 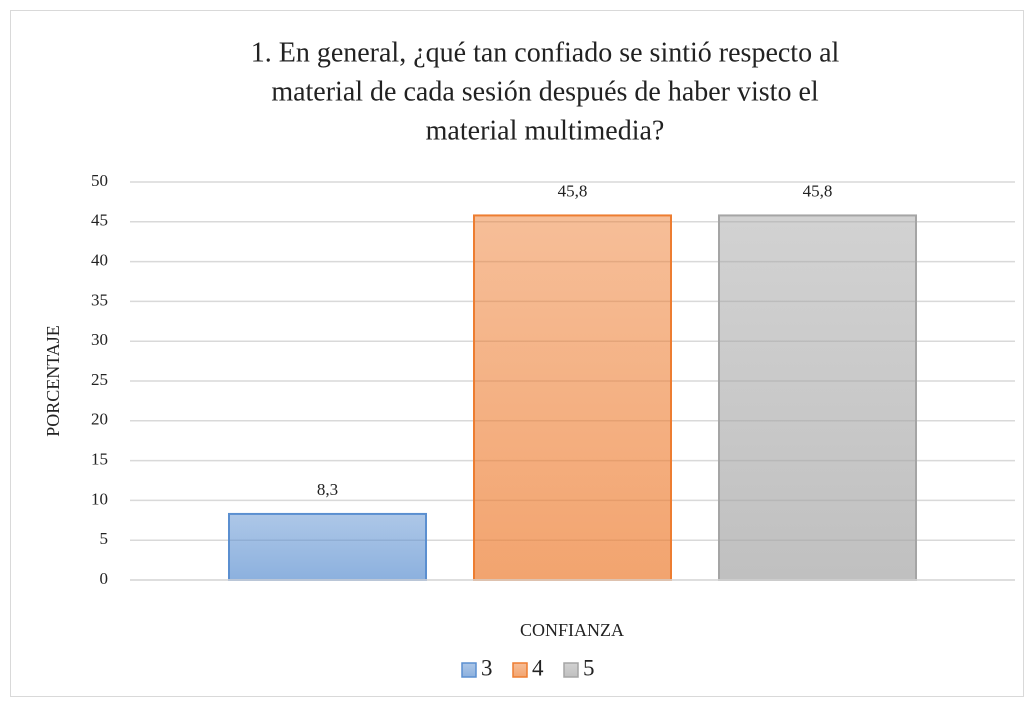 What do you see at coordinates (53, 381) in the screenshot?
I see `y-axis-label: PORCENTAJE` at bounding box center [53, 381].